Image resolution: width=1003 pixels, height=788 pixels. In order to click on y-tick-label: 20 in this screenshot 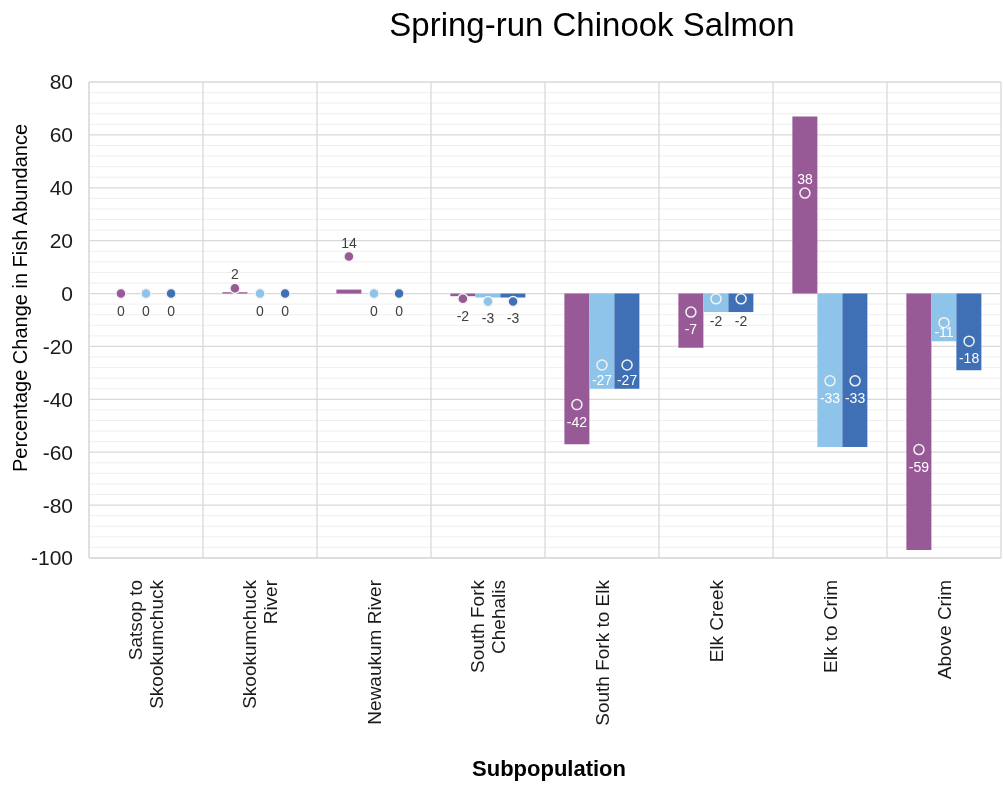, I will do `click(61, 241)`.